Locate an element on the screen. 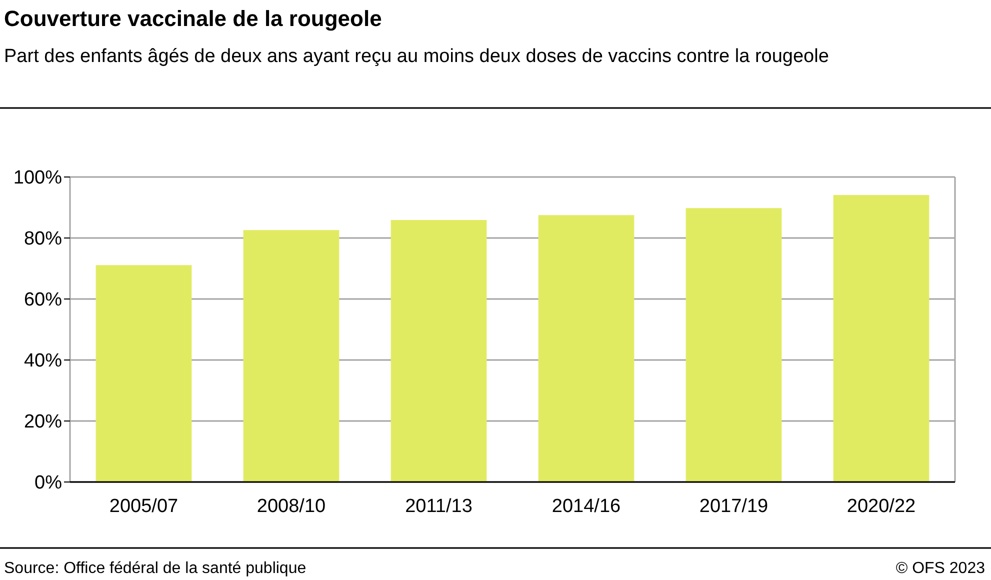  y-tick-label: 100% is located at coordinates (37, 178).